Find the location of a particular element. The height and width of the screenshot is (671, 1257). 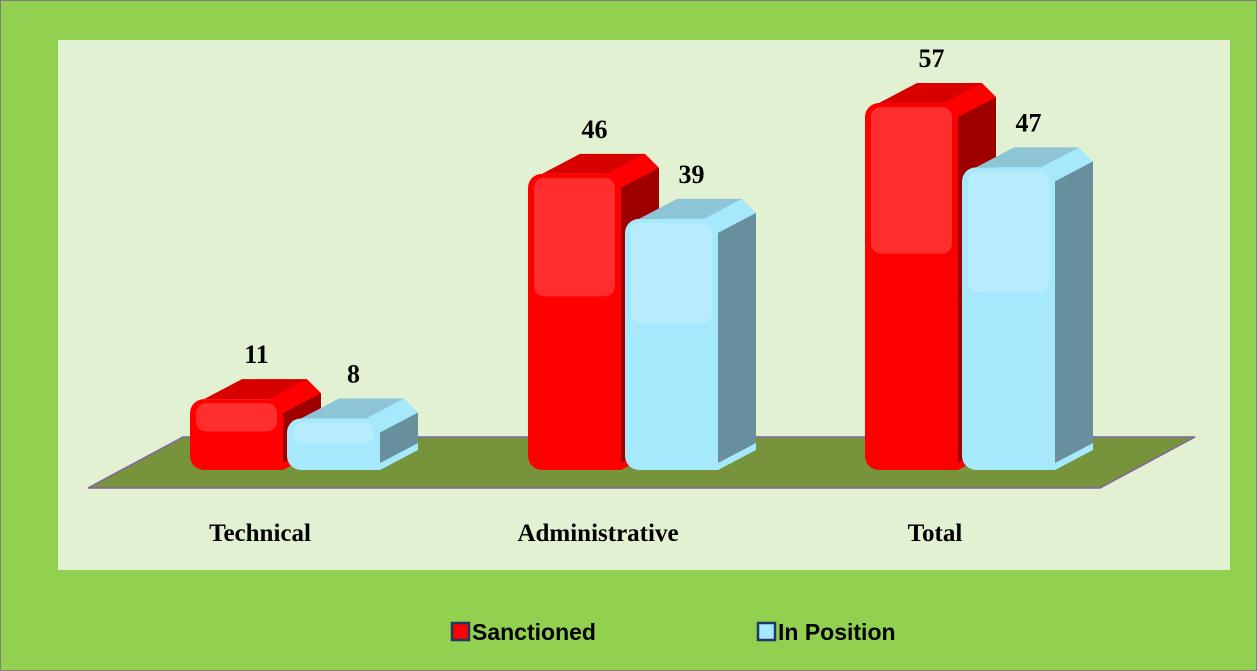

data-label: 57 is located at coordinates (932, 58).